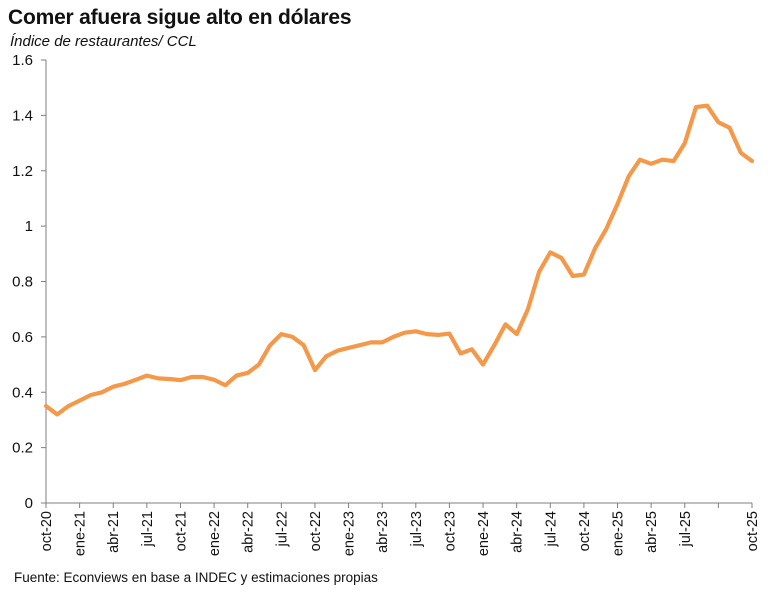 The height and width of the screenshot is (592, 769). I want to click on y-tick-label: 0.4, so click(22, 392).